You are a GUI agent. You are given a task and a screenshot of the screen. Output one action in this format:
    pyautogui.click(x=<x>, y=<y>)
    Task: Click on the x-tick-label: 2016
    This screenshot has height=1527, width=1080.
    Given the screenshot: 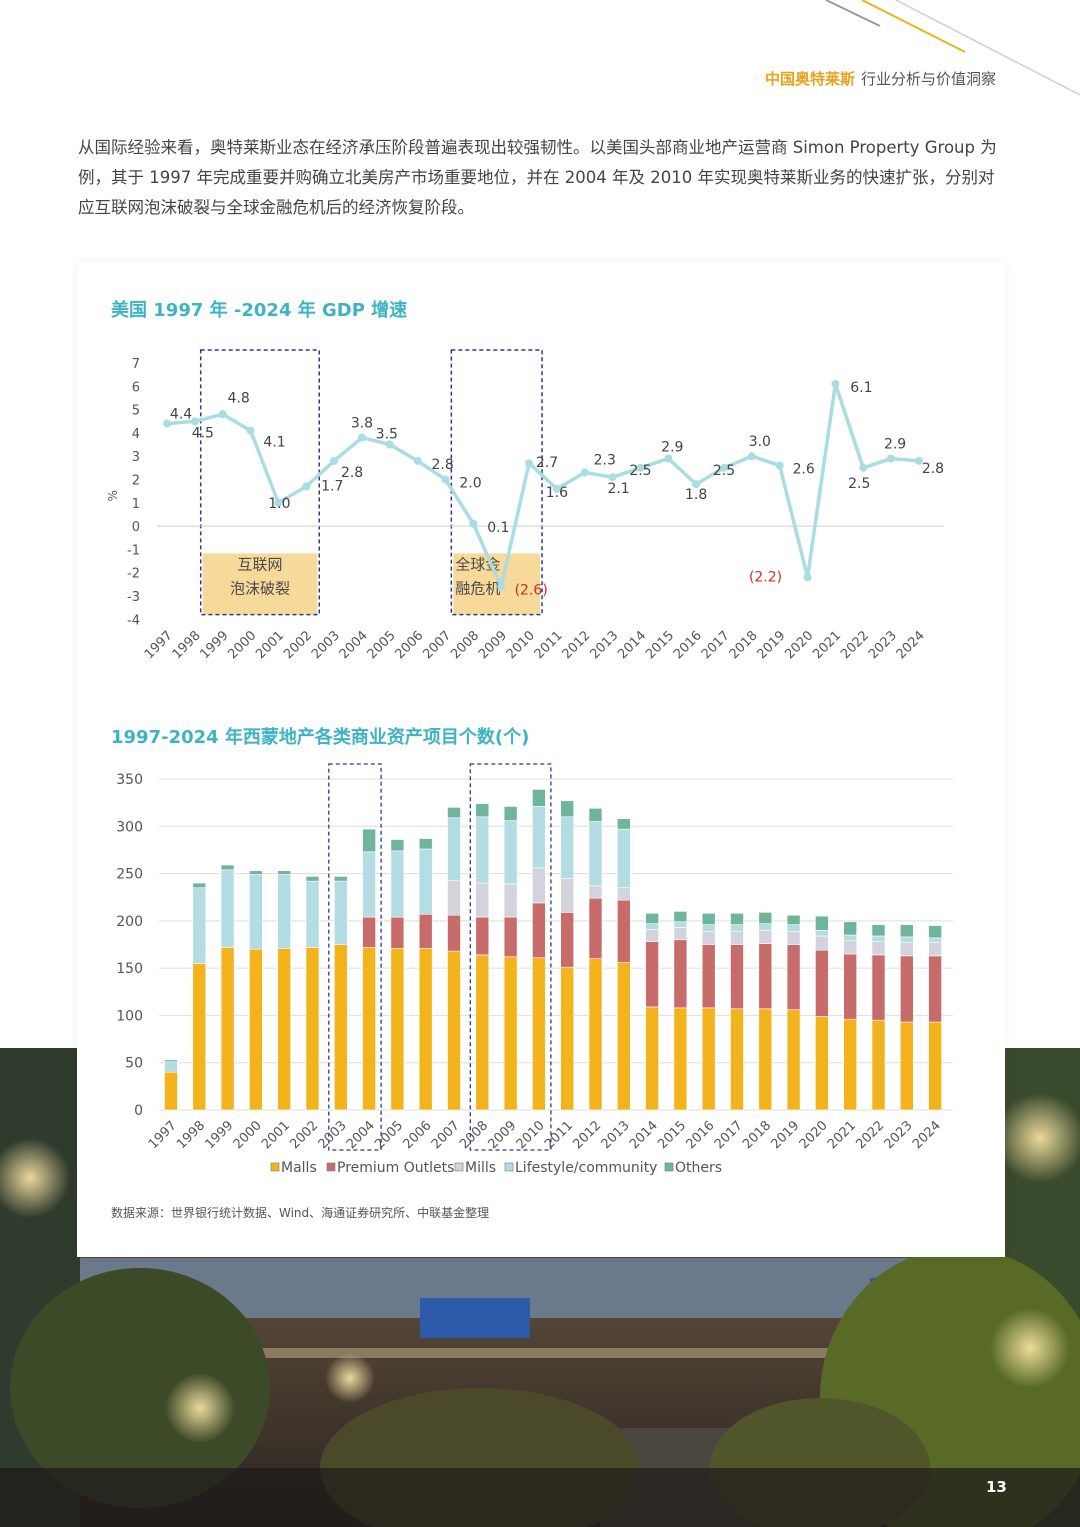 What is the action you would take?
    pyautogui.click(x=688, y=645)
    